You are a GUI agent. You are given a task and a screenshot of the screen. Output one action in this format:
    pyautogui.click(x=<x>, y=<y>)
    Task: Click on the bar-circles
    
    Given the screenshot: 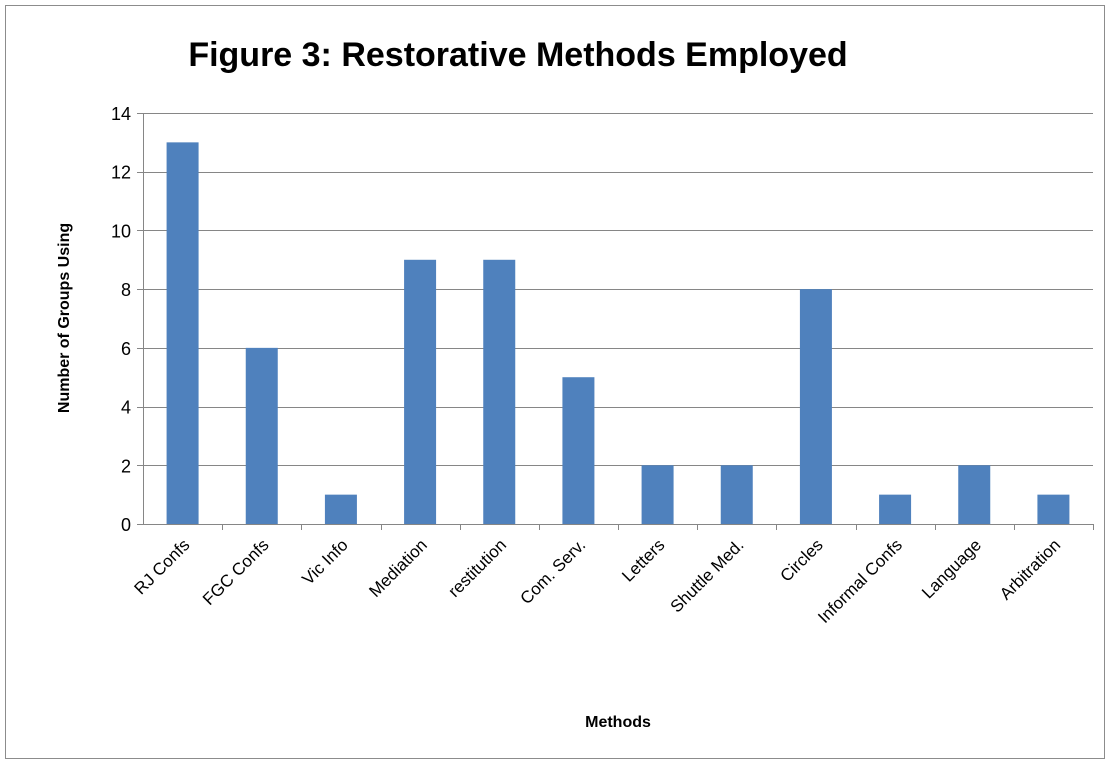 What is the action you would take?
    pyautogui.click(x=815, y=406)
    